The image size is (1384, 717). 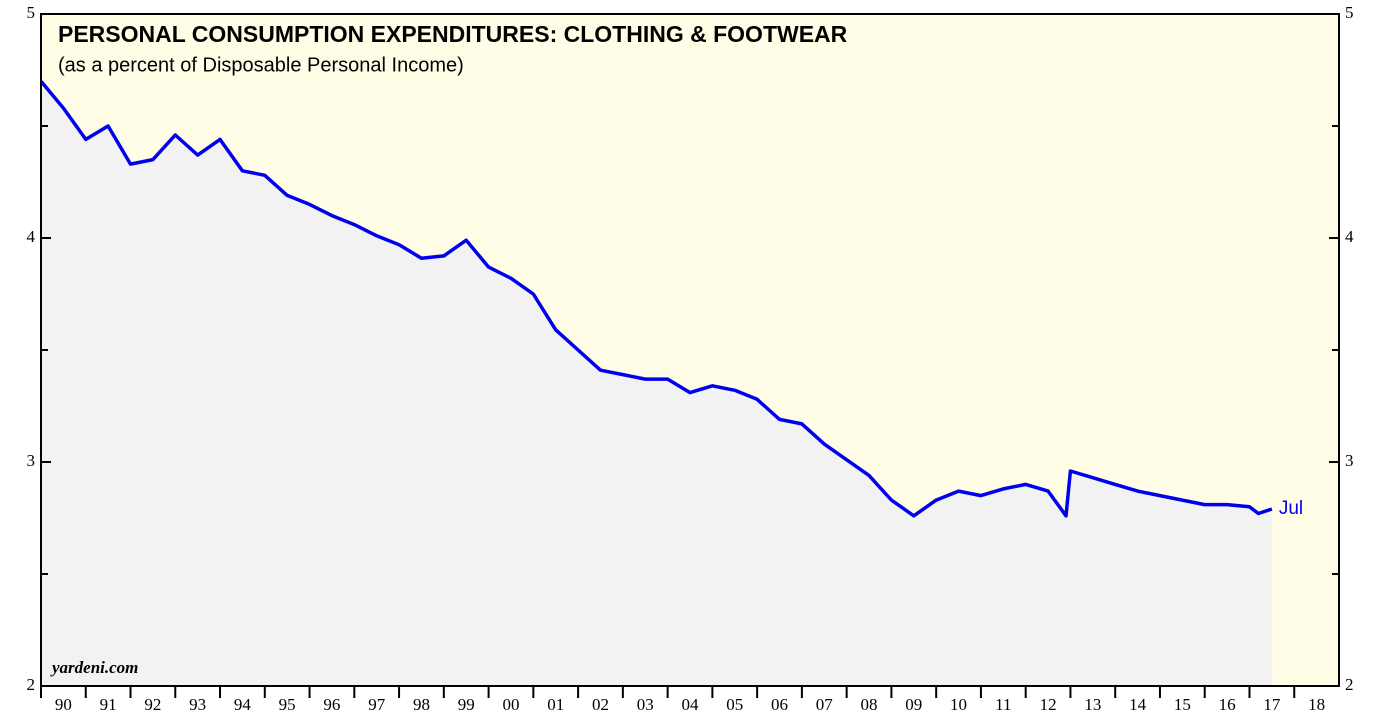 I want to click on x-tick-label: 97, so click(x=377, y=704).